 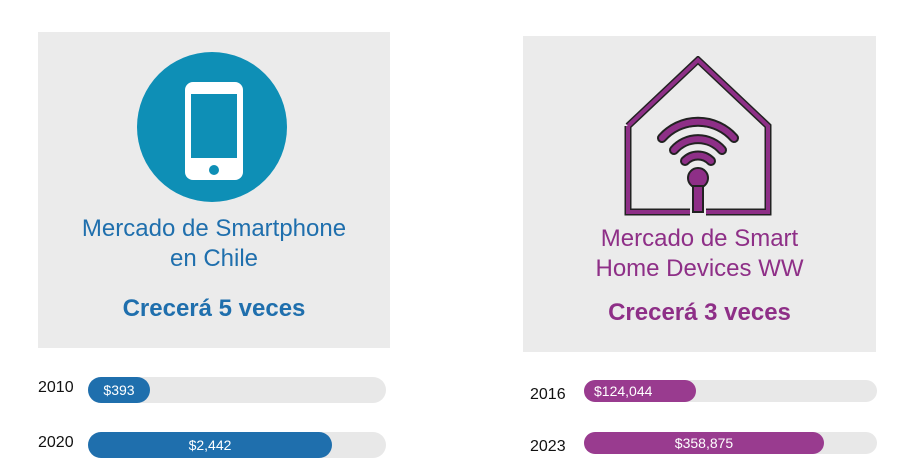 What do you see at coordinates (698, 136) in the screenshot?
I see `smart-home-icon` at bounding box center [698, 136].